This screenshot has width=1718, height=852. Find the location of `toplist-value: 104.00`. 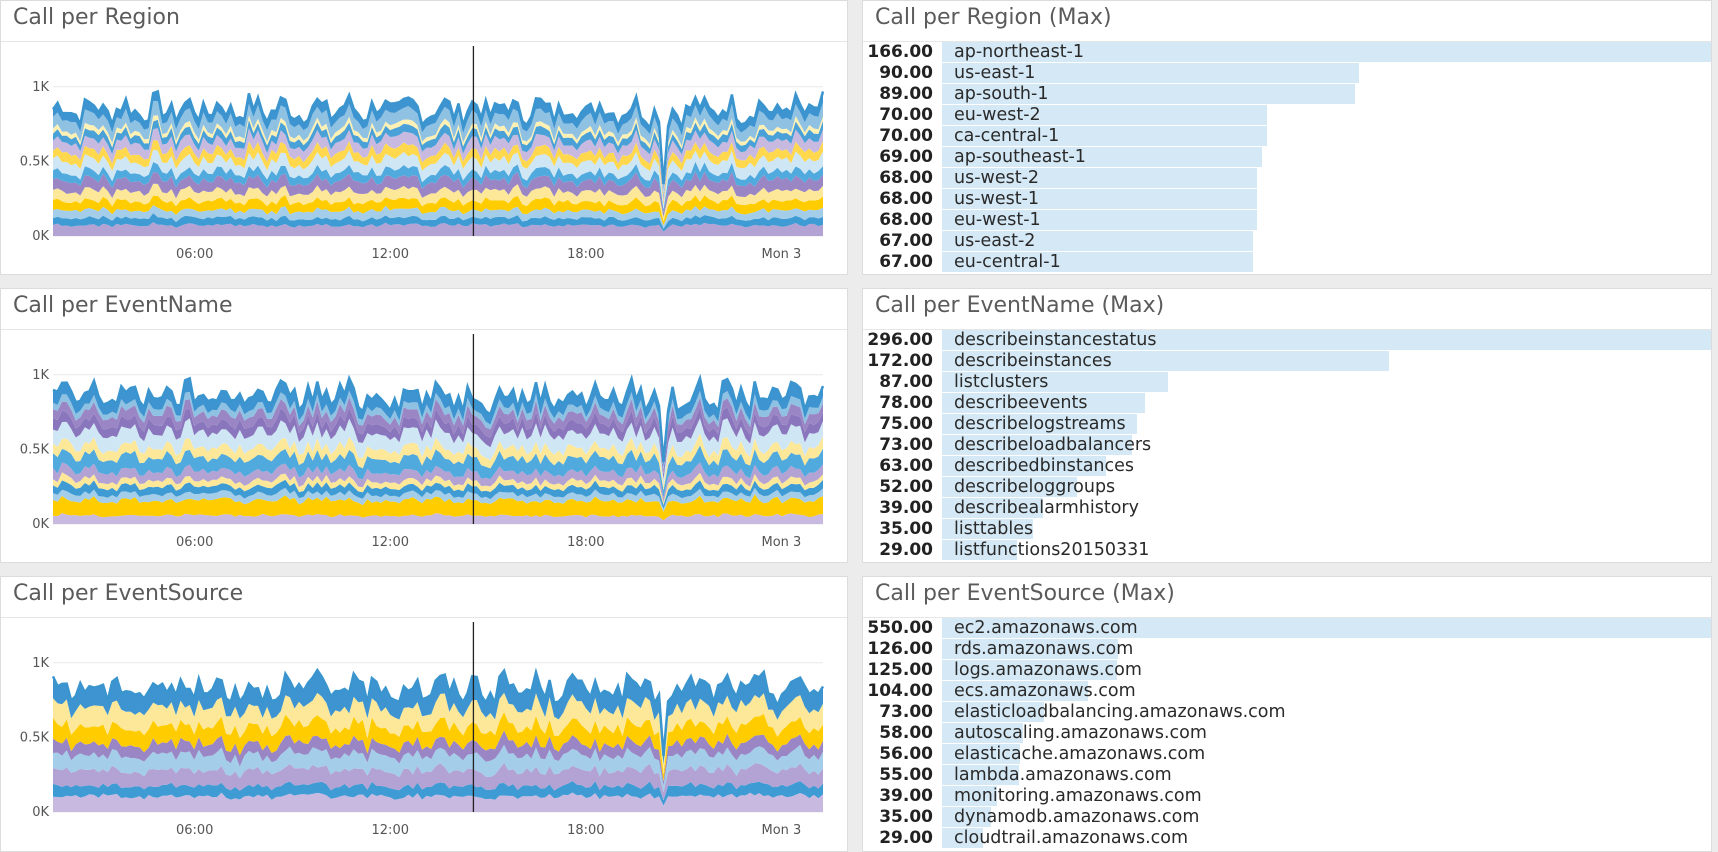

toplist-value: 104.00 is located at coordinates (900, 691).